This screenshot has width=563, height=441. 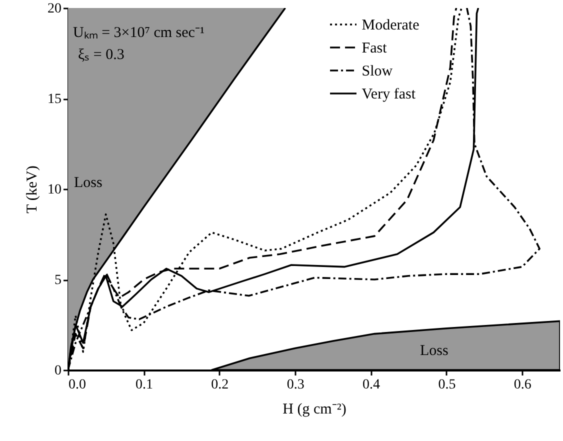 What do you see at coordinates (295, 385) in the screenshot?
I see `x-tick-label: 0.3` at bounding box center [295, 385].